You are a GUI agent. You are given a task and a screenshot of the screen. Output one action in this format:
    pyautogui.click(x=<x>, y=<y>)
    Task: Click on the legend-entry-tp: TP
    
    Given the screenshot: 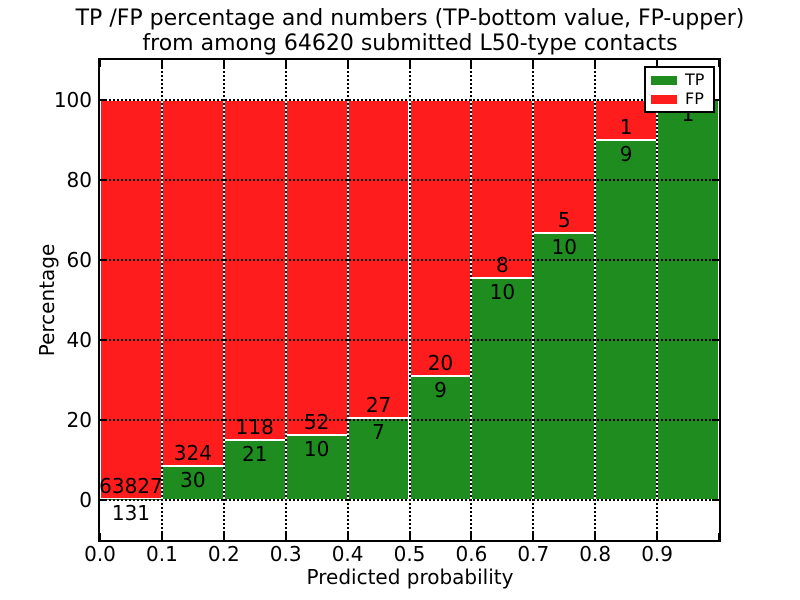 What is the action you would take?
    pyautogui.click(x=679, y=80)
    